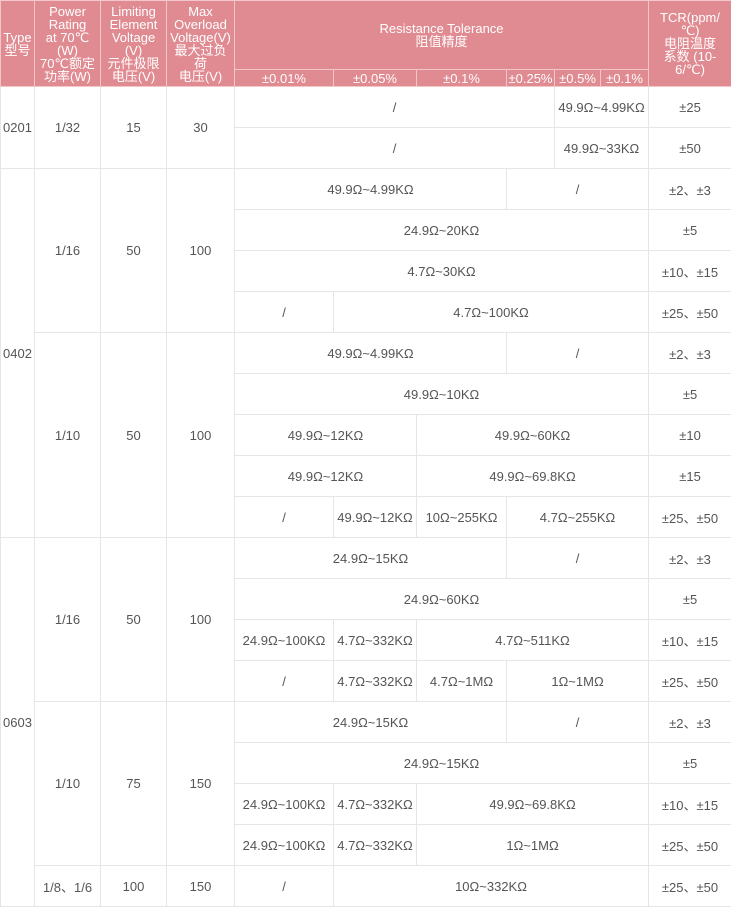 The width and height of the screenshot is (731, 907). I want to click on table-row: 0201 1/32 15 30 / 49.9Ω~4.99KΩ ±25, so click(366, 107).